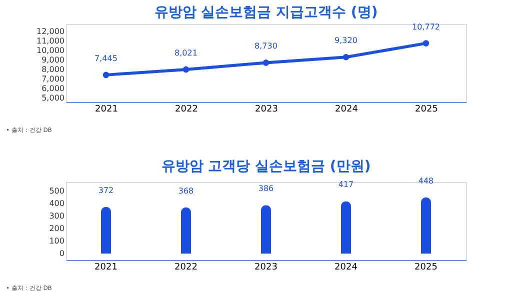  I want to click on y-tick-label: 9,000, so click(53, 60).